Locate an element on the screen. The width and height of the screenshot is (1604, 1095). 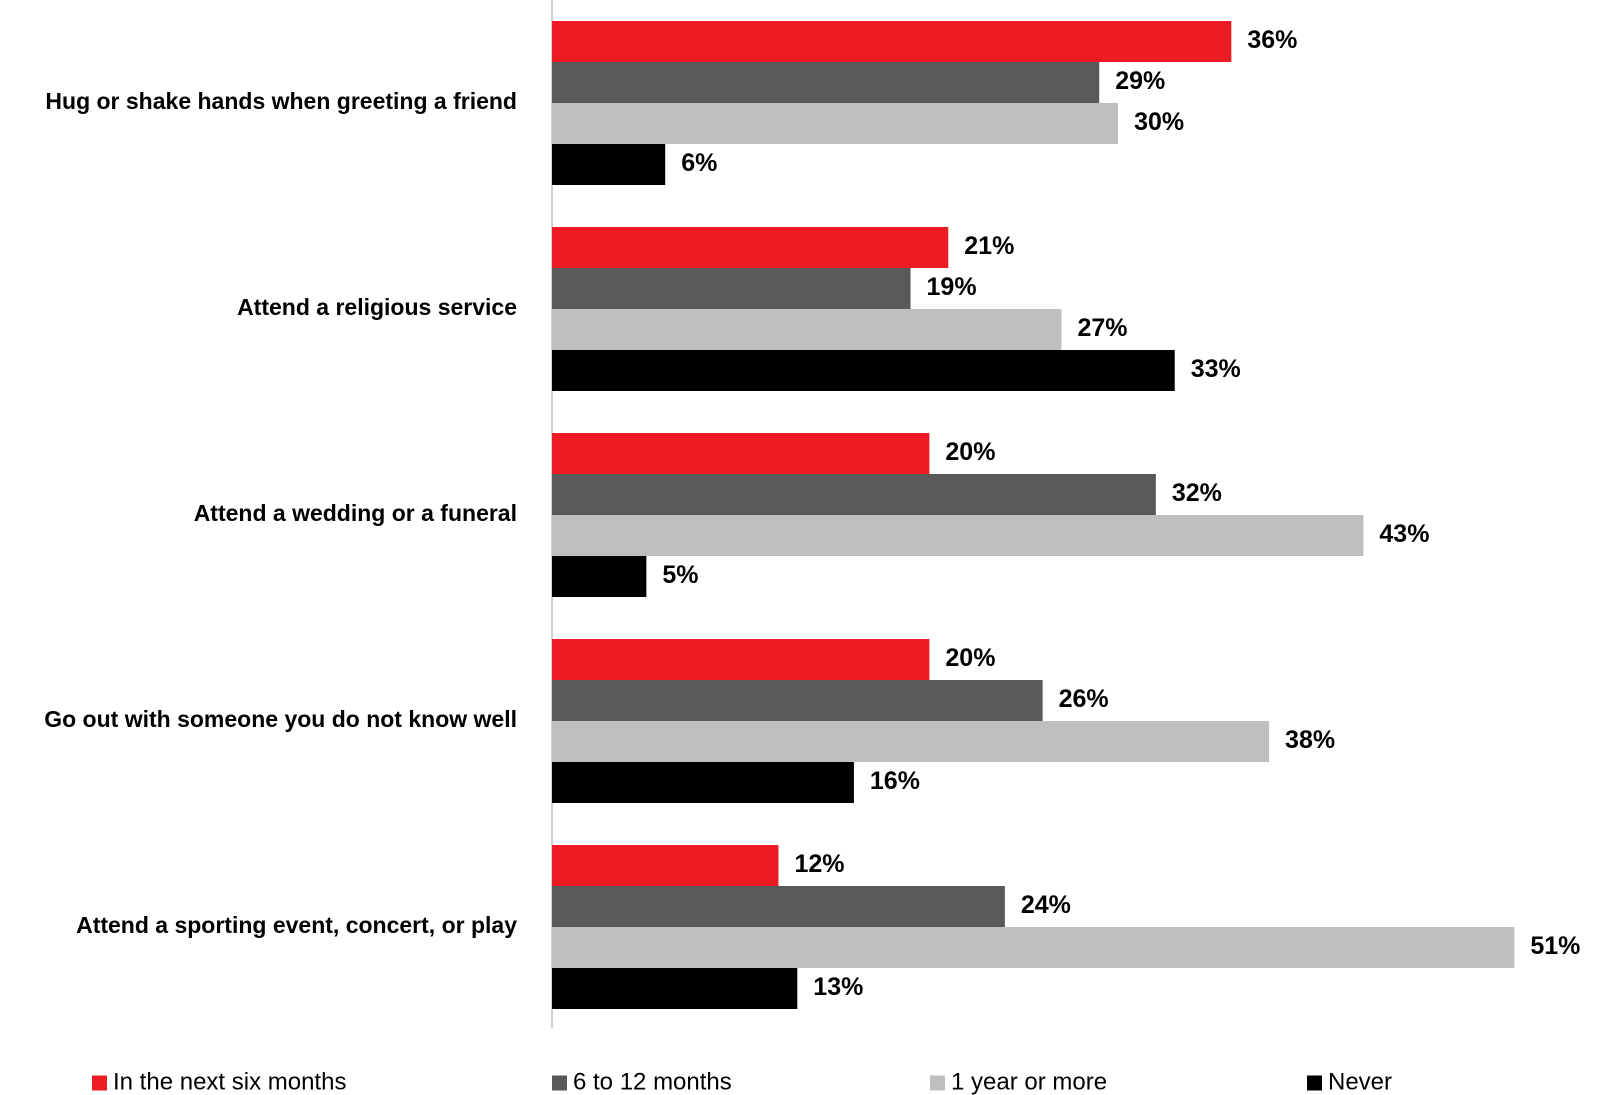
legend-label-6-to-12-months: 6 to 12 months is located at coordinates (652, 1081).